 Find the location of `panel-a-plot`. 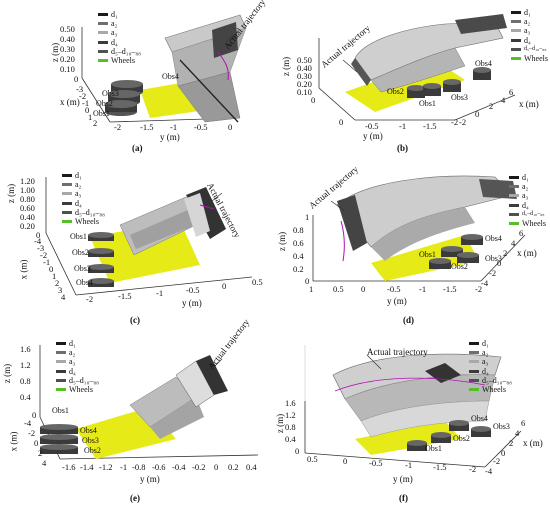

panel-a-plot is located at coordinates (164, 68).